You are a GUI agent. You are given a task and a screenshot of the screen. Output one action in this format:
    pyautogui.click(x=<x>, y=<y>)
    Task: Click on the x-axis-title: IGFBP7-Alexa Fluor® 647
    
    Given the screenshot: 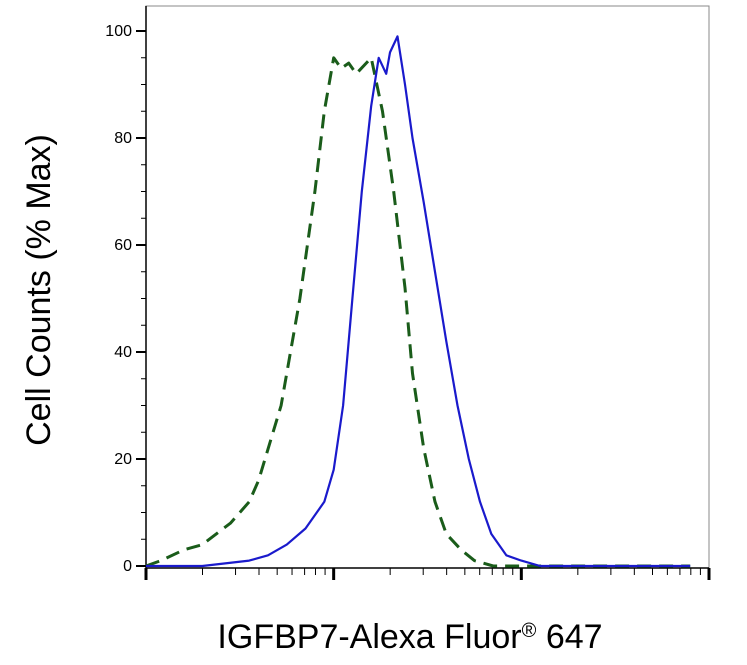 What is the action you would take?
    pyautogui.click(x=409, y=637)
    